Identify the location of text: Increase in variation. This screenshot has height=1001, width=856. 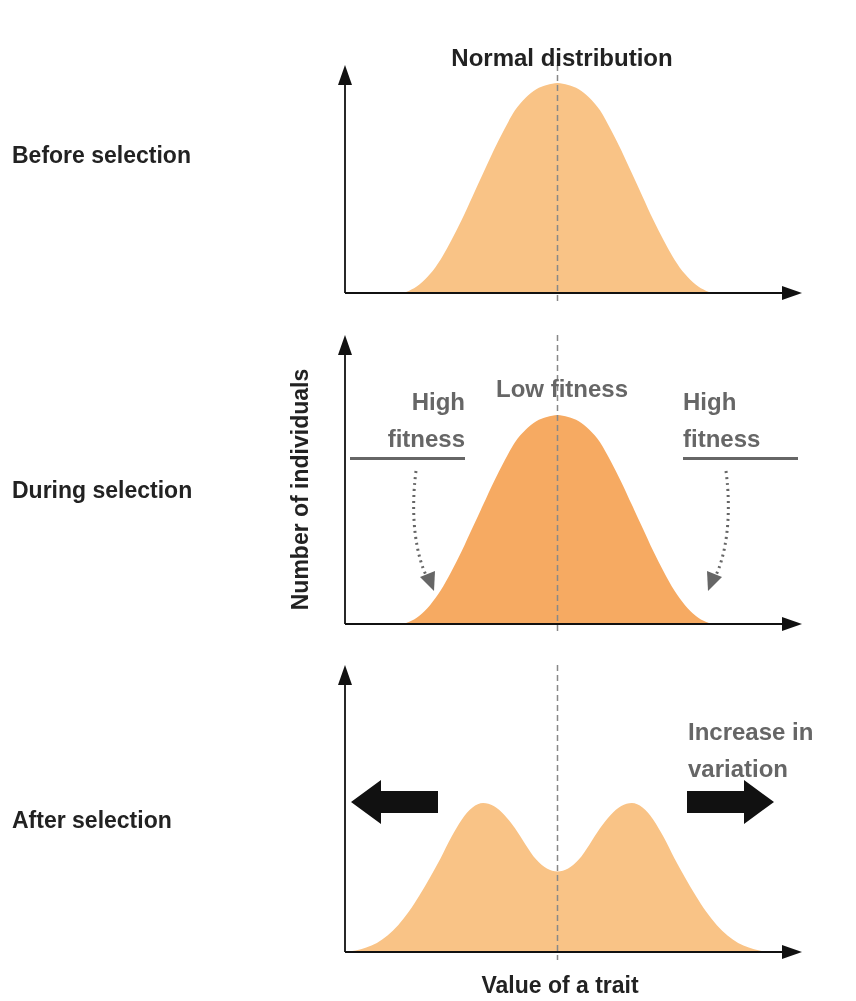
(751, 750).